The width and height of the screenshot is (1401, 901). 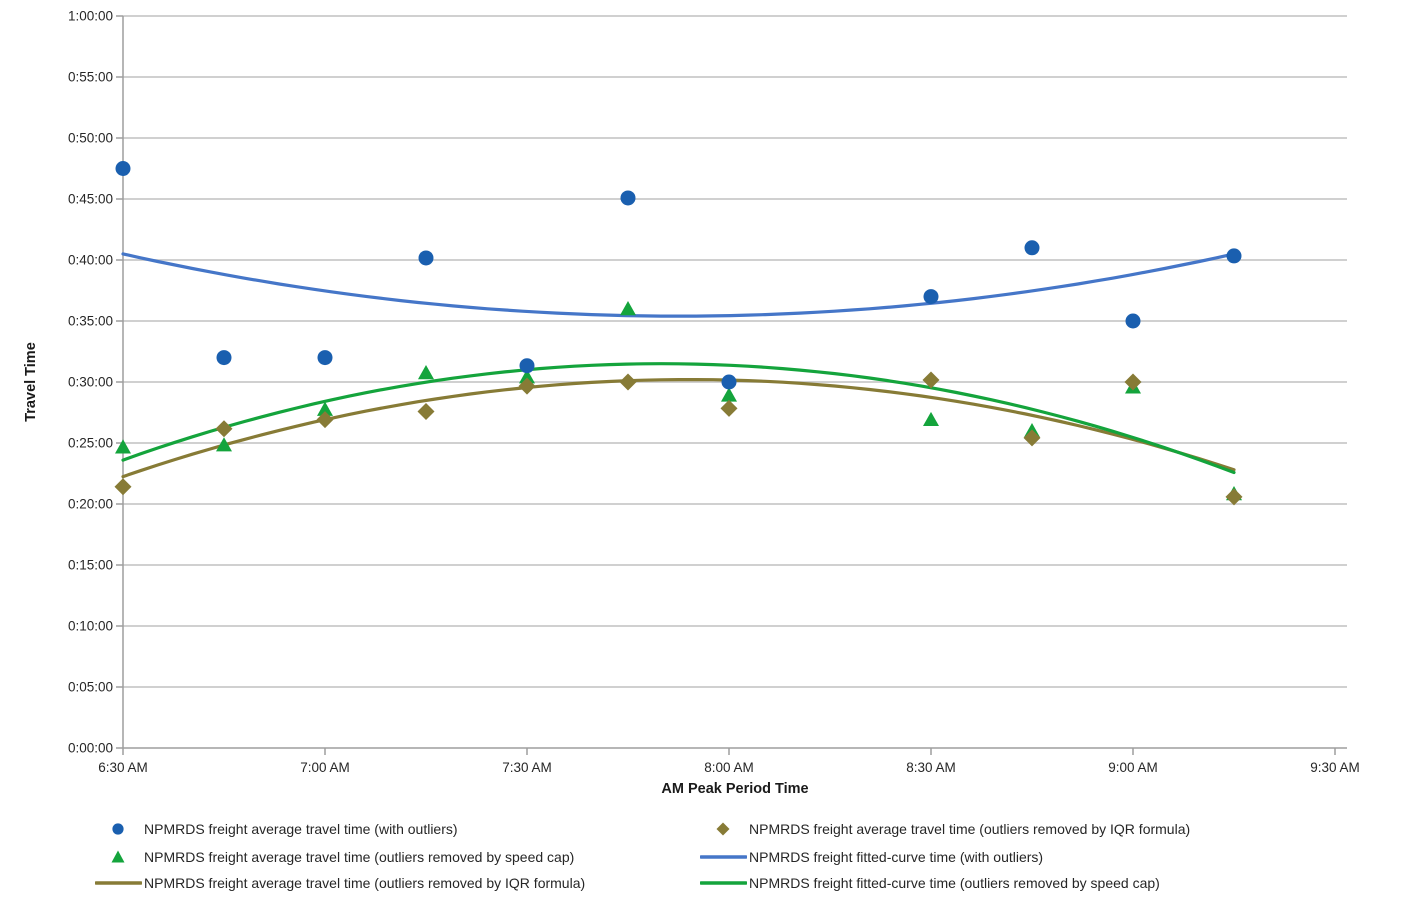 I want to click on y-tick-label: 0:50:00, so click(x=90, y=138).